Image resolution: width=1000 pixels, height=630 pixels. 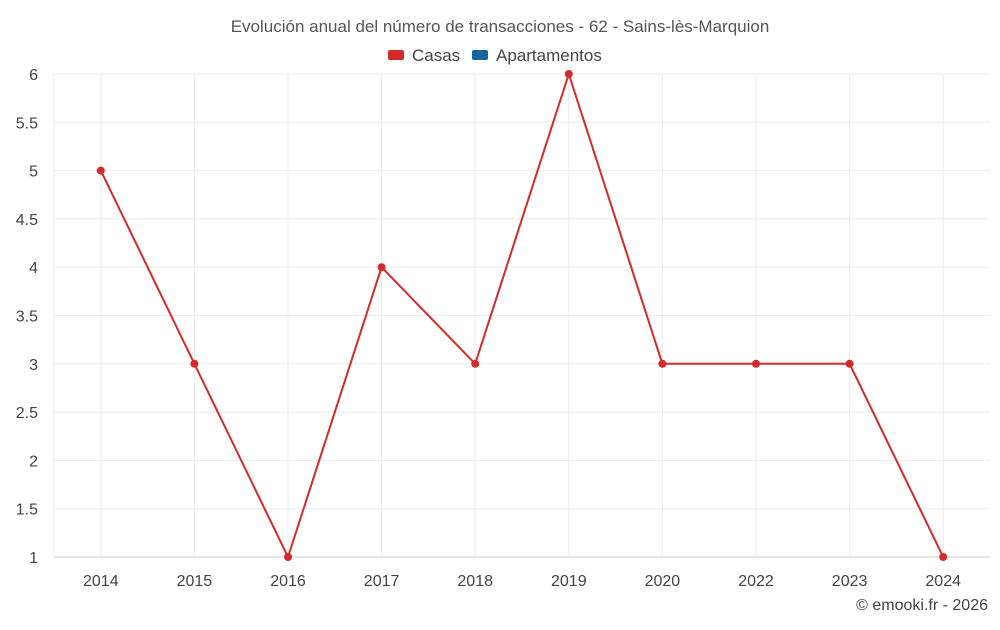 I want to click on legend: Casas Apartamentos, so click(x=495, y=55).